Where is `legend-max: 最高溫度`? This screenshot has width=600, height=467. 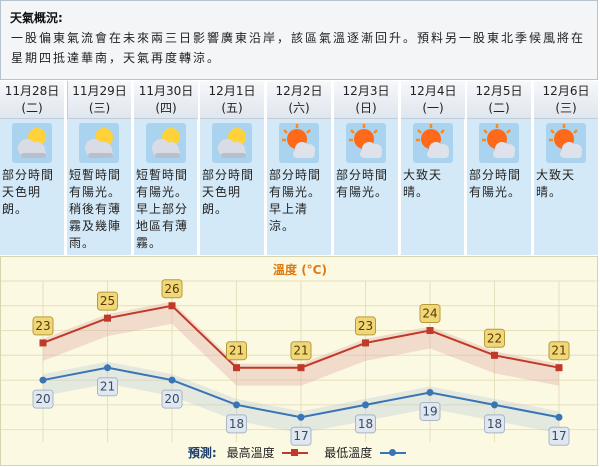 legend-max: 最高溫度 is located at coordinates (268, 452).